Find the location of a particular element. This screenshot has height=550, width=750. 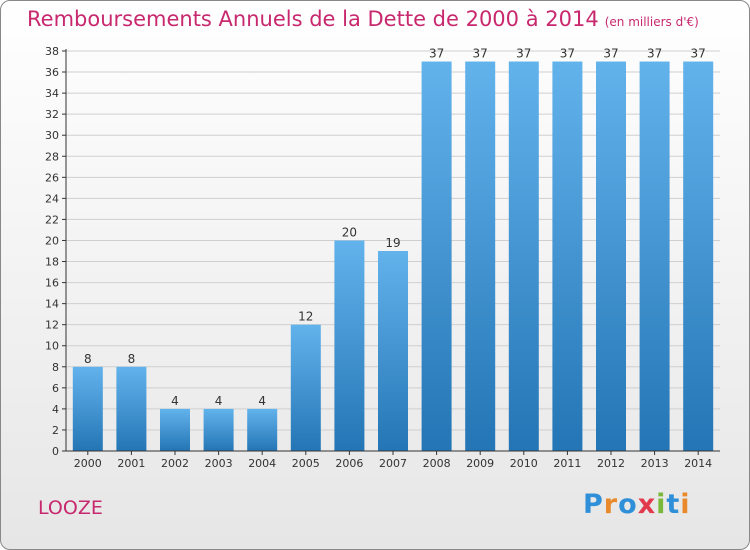

x-tick-label: 2001 is located at coordinates (131, 463).